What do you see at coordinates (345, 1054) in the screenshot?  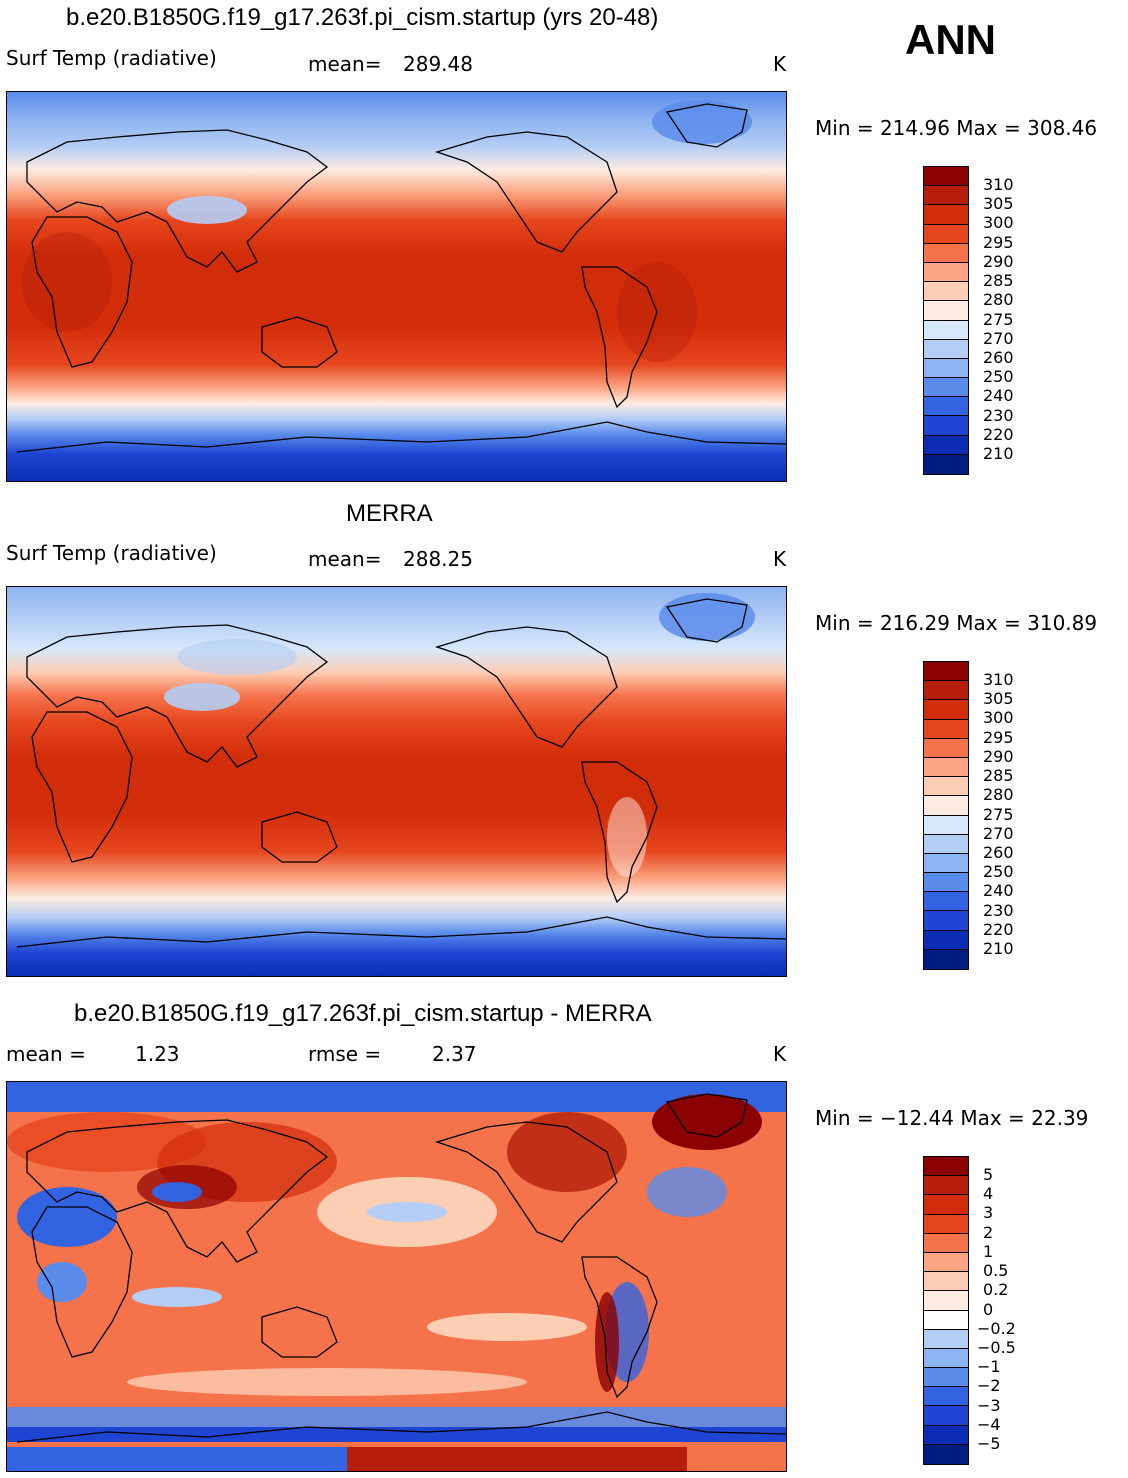 I see `panel3-rmse-label: rmse =` at bounding box center [345, 1054].